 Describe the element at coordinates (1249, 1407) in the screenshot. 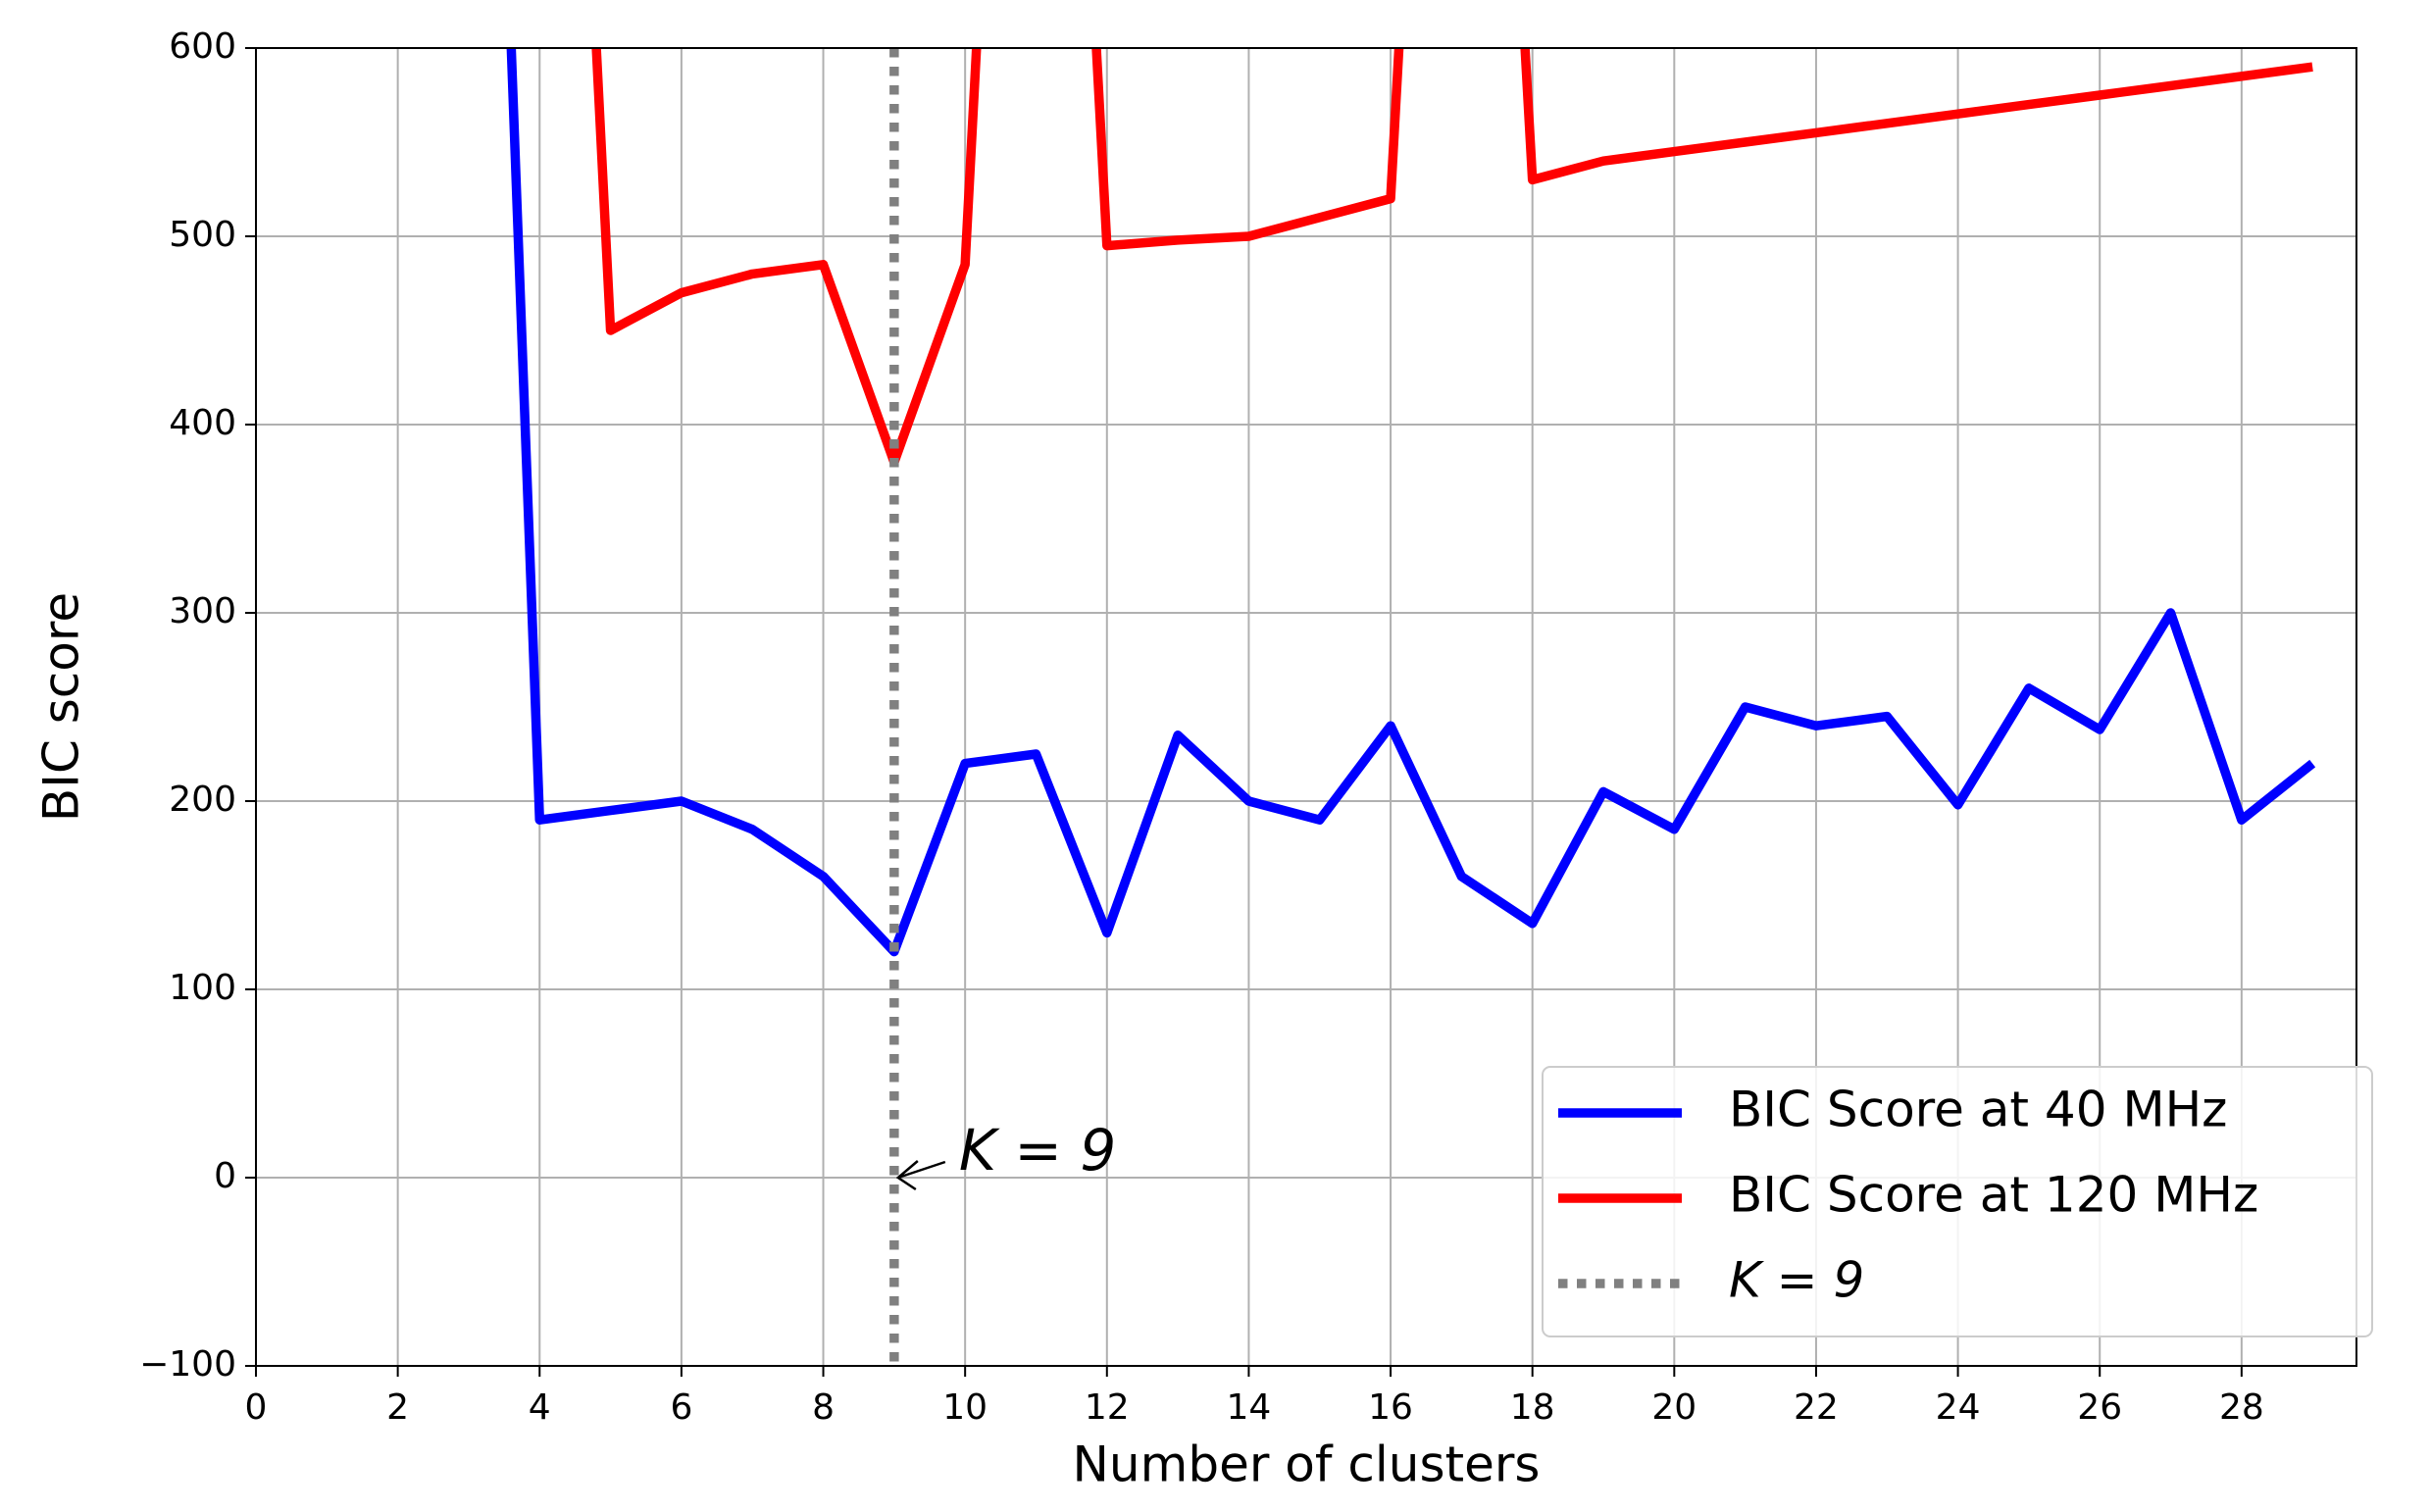

I see `x-tick-label: 14` at that location.